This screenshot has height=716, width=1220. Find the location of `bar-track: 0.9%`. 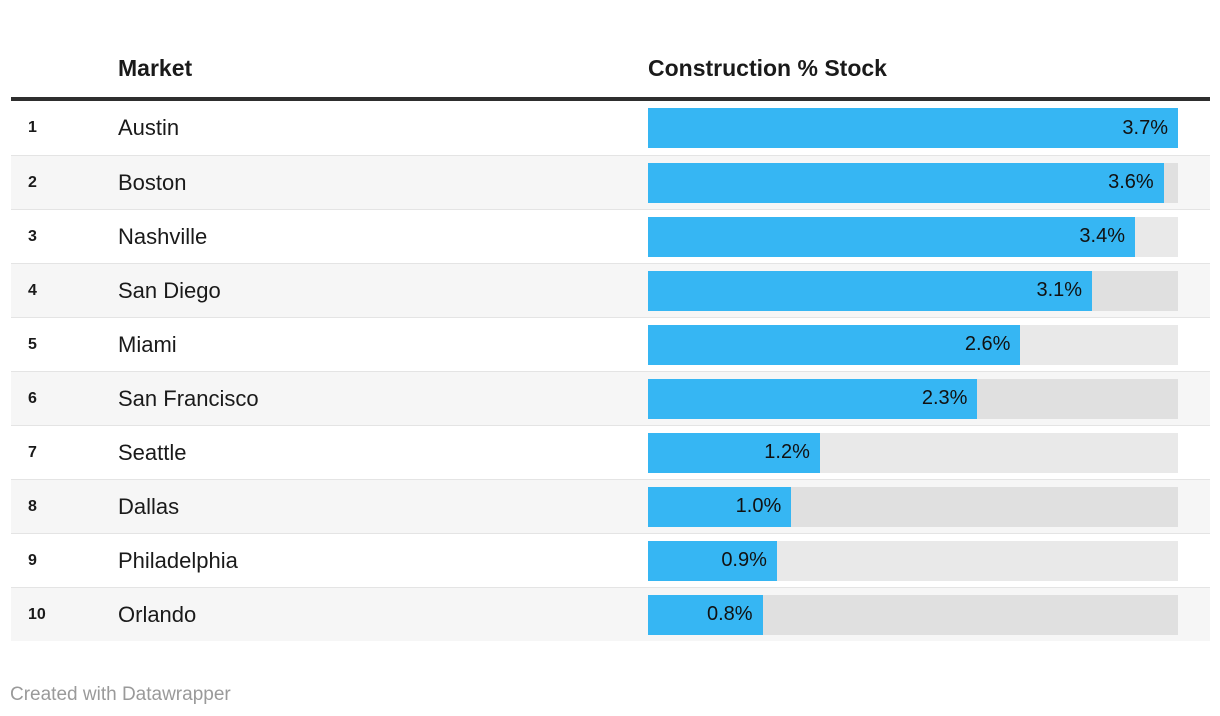

bar-track: 0.9% is located at coordinates (913, 560).